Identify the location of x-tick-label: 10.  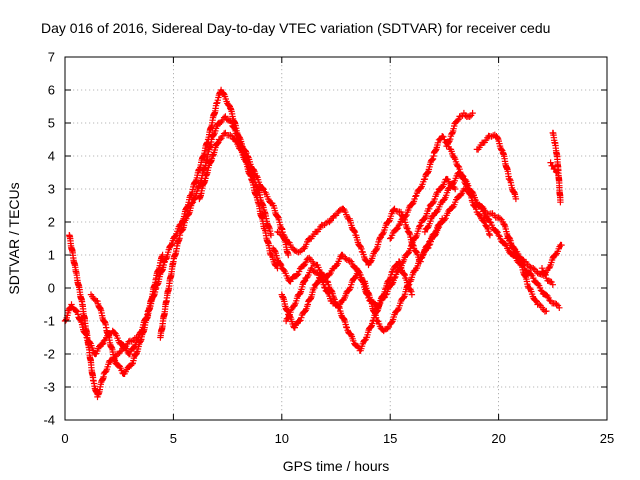
(282, 438).